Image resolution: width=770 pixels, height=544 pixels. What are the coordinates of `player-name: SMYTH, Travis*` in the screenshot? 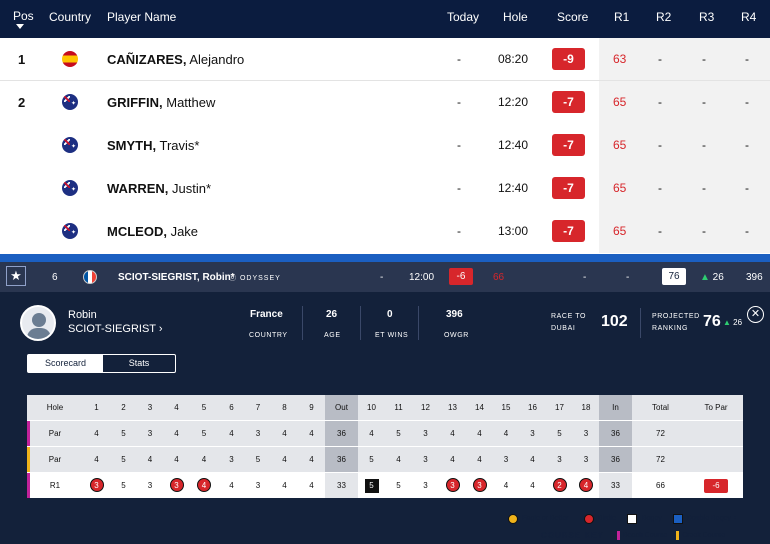 It's located at (153, 145).